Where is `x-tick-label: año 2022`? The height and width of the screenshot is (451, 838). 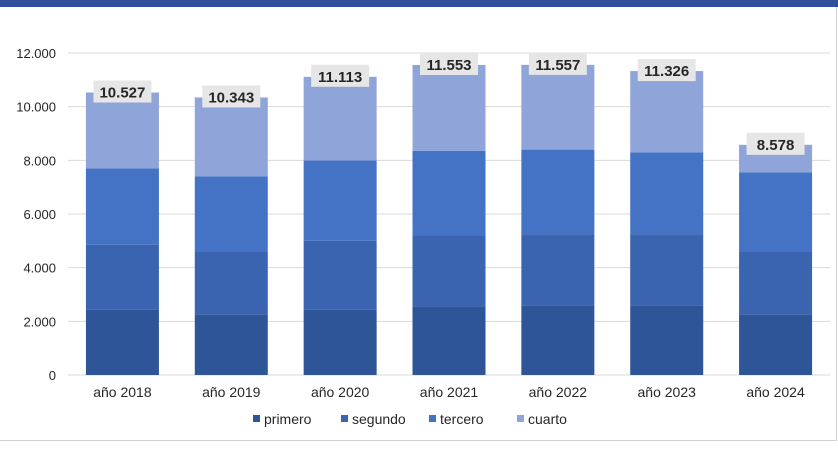 x-tick-label: año 2022 is located at coordinates (558, 392).